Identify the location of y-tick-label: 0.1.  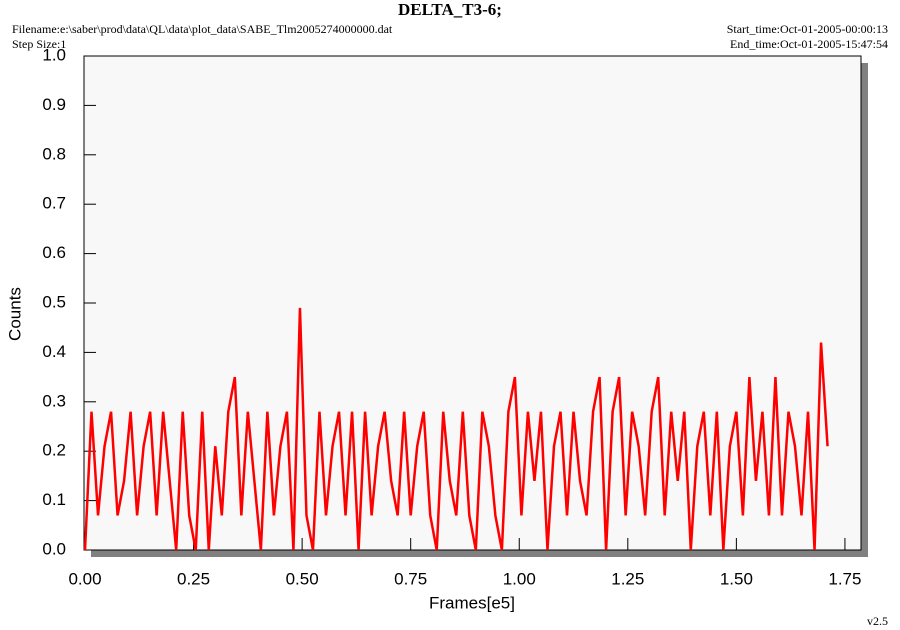
(54, 499).